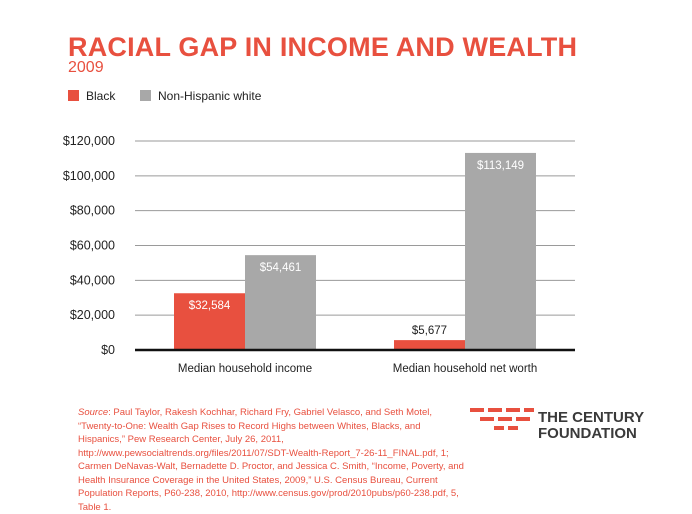 The width and height of the screenshot is (692, 514). What do you see at coordinates (101, 96) in the screenshot?
I see `legend-label-black: Black` at bounding box center [101, 96].